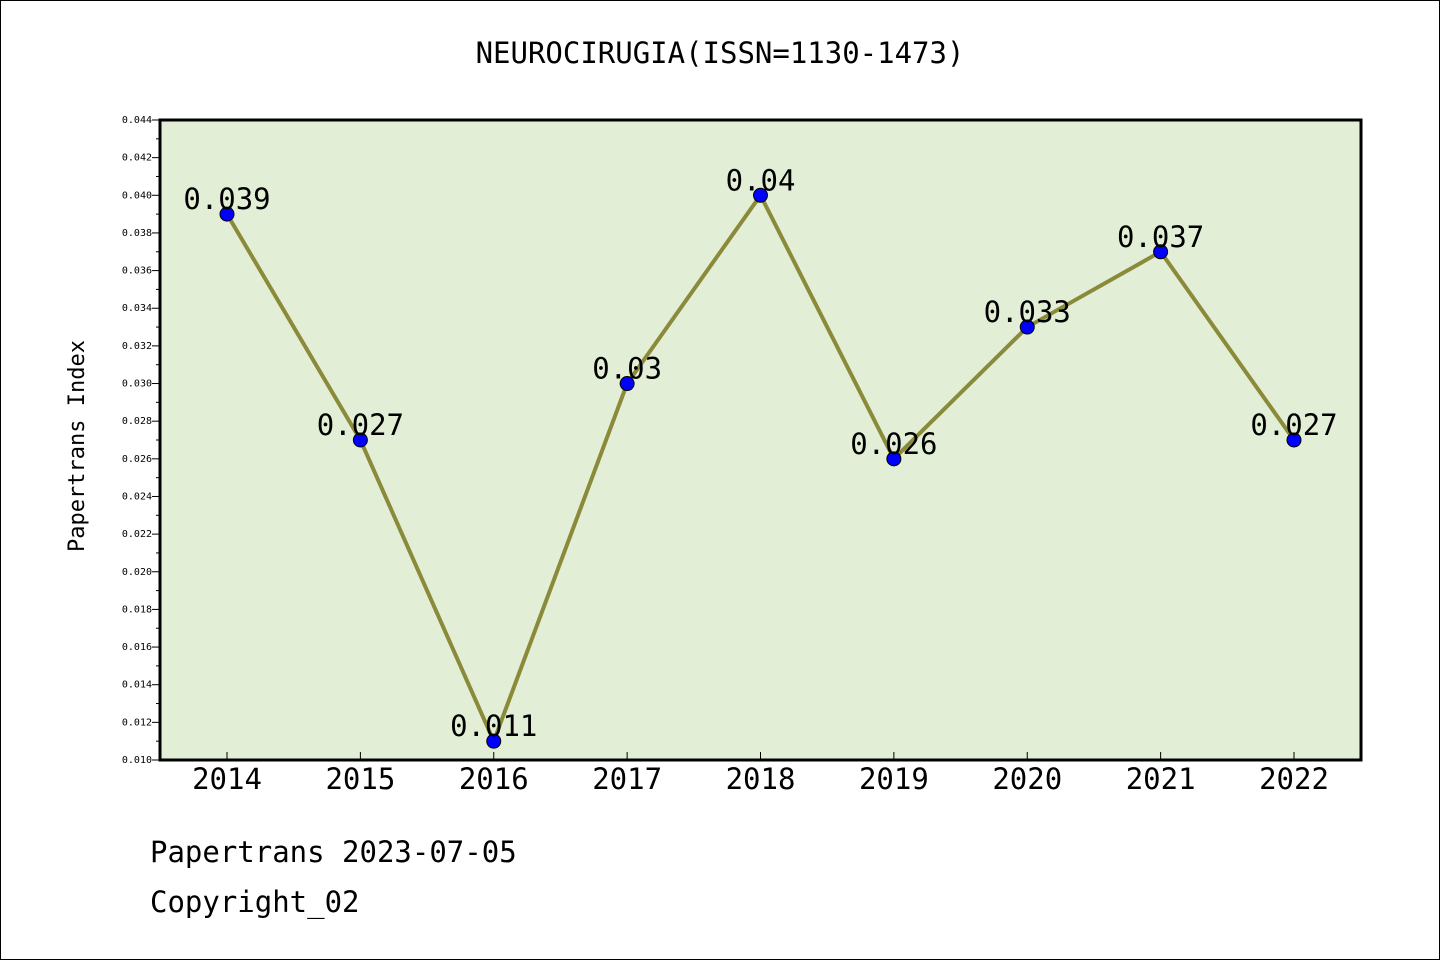 The height and width of the screenshot is (960, 1440). I want to click on x-tick-label: 2019, so click(894, 779).